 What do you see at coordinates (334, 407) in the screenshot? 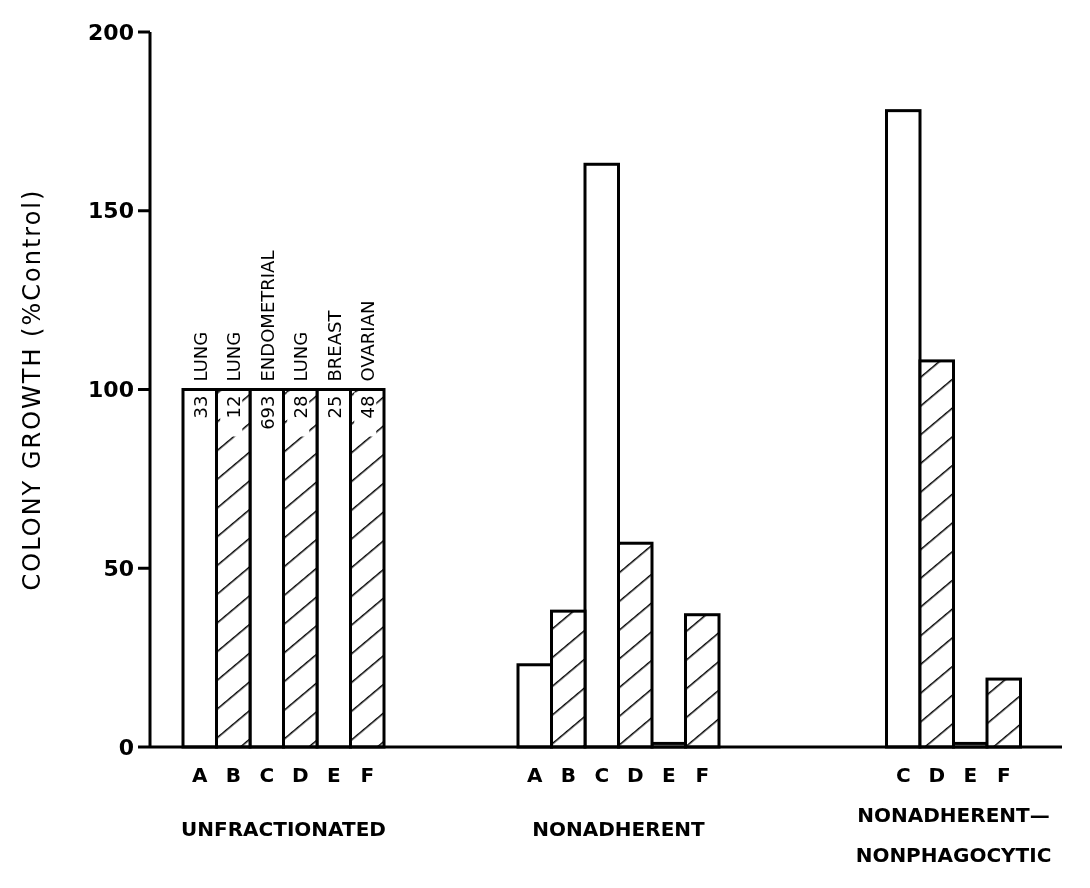
I see `annotation: 25` at bounding box center [334, 407].